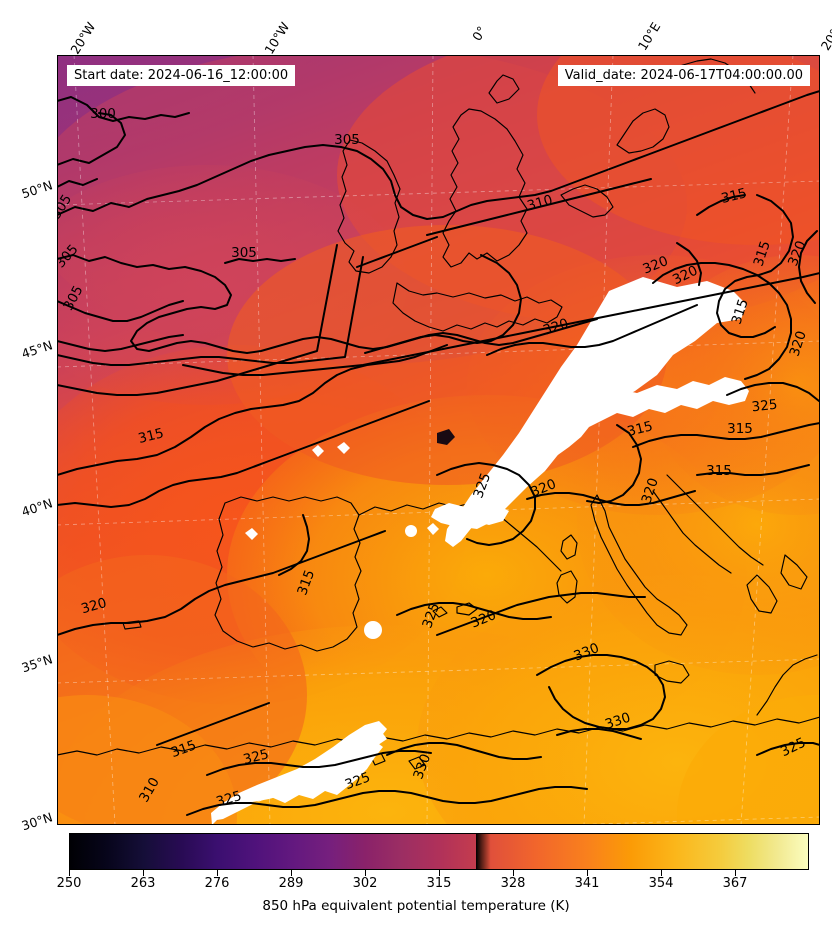 This screenshot has height=936, width=832. What do you see at coordinates (291, 883) in the screenshot?
I see `colorbar-tick-label: 289` at bounding box center [291, 883].